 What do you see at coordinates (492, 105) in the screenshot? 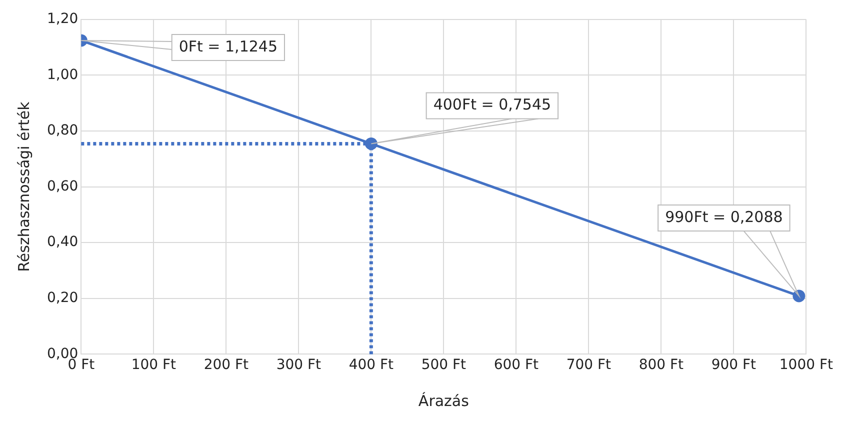
I see `annotation: 400Ft = 0,7545` at bounding box center [492, 105].